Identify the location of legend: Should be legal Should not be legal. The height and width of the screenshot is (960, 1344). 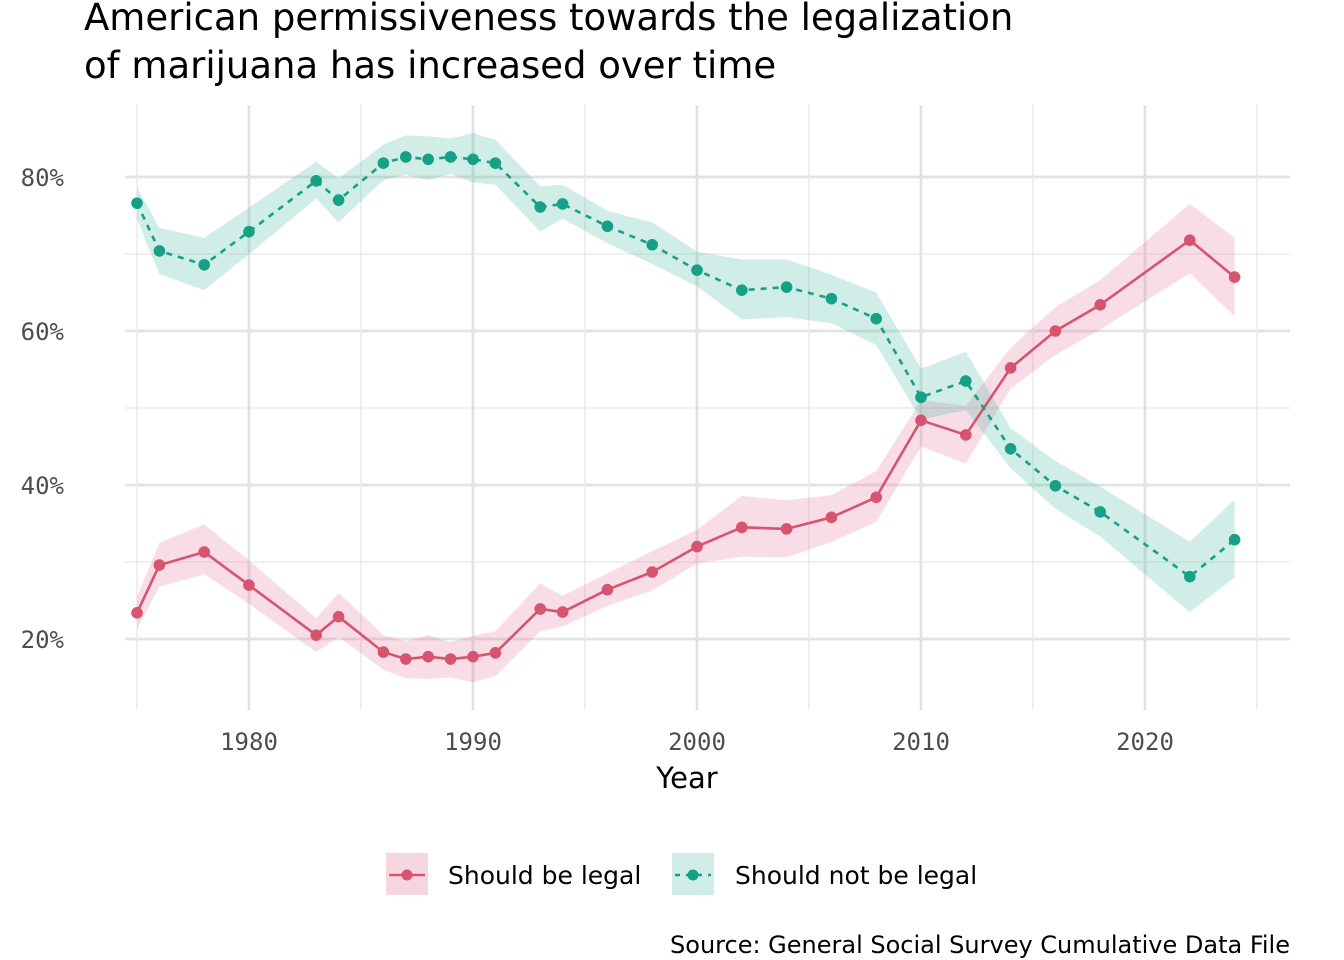
(681, 874).